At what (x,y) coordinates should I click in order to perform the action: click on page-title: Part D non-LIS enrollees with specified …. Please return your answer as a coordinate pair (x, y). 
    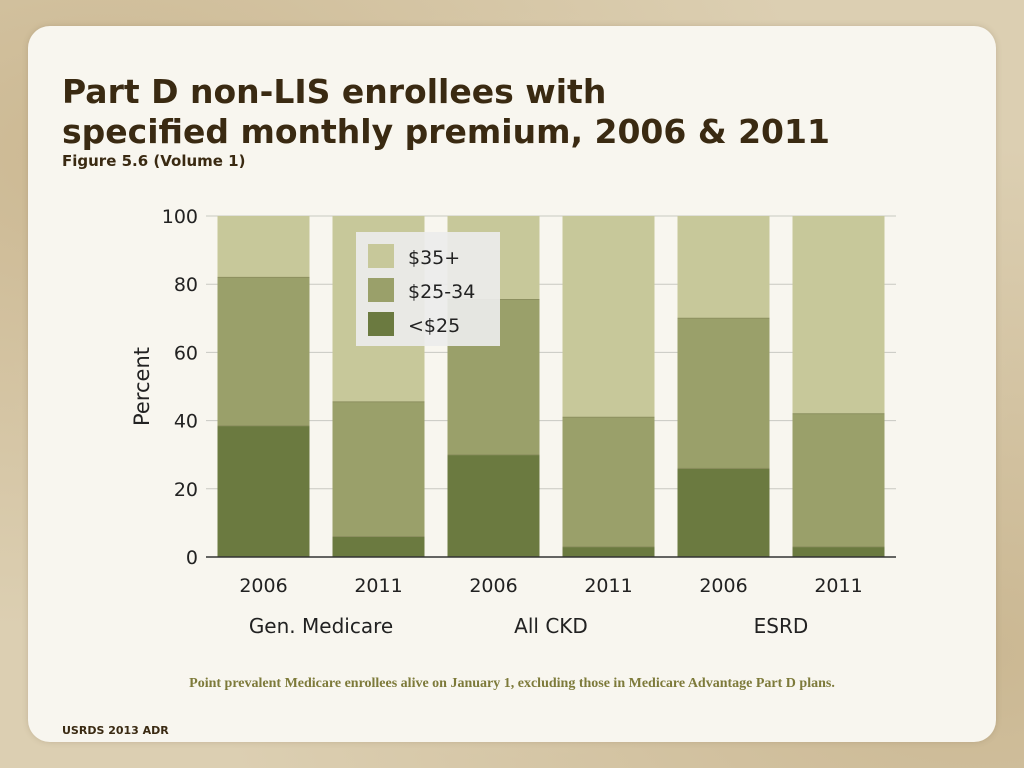
    Looking at the image, I should click on (502, 112).